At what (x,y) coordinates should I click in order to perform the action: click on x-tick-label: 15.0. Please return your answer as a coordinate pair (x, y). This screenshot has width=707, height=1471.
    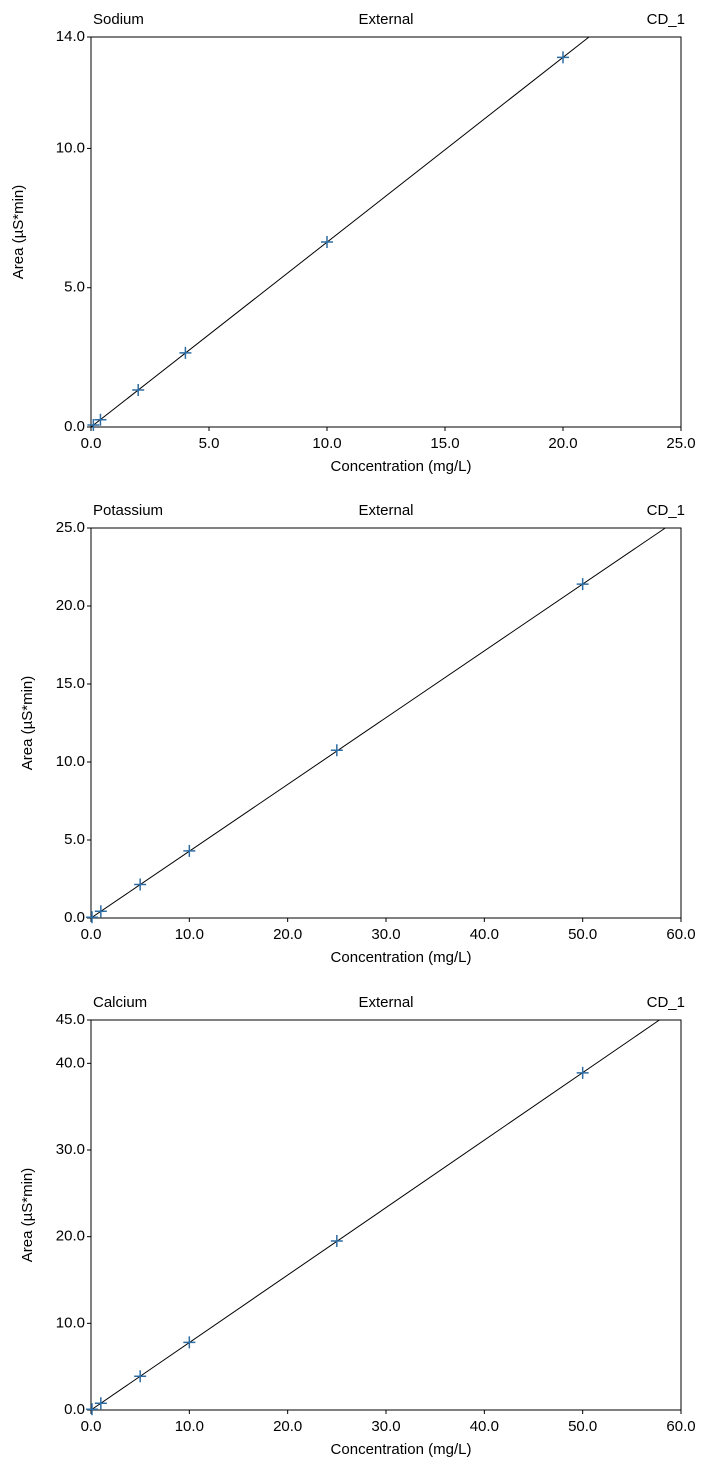
    Looking at the image, I should click on (444, 443).